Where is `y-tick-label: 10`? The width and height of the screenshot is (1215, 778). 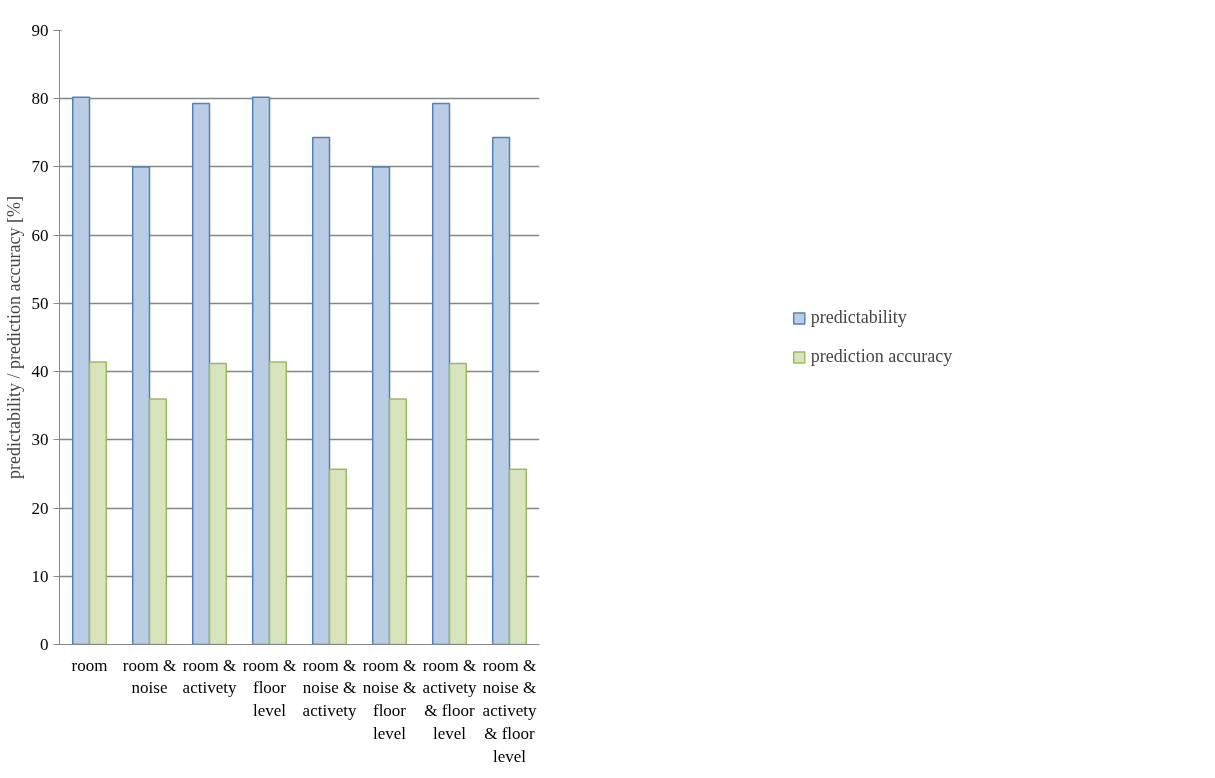
y-tick-label: 10 is located at coordinates (40, 576).